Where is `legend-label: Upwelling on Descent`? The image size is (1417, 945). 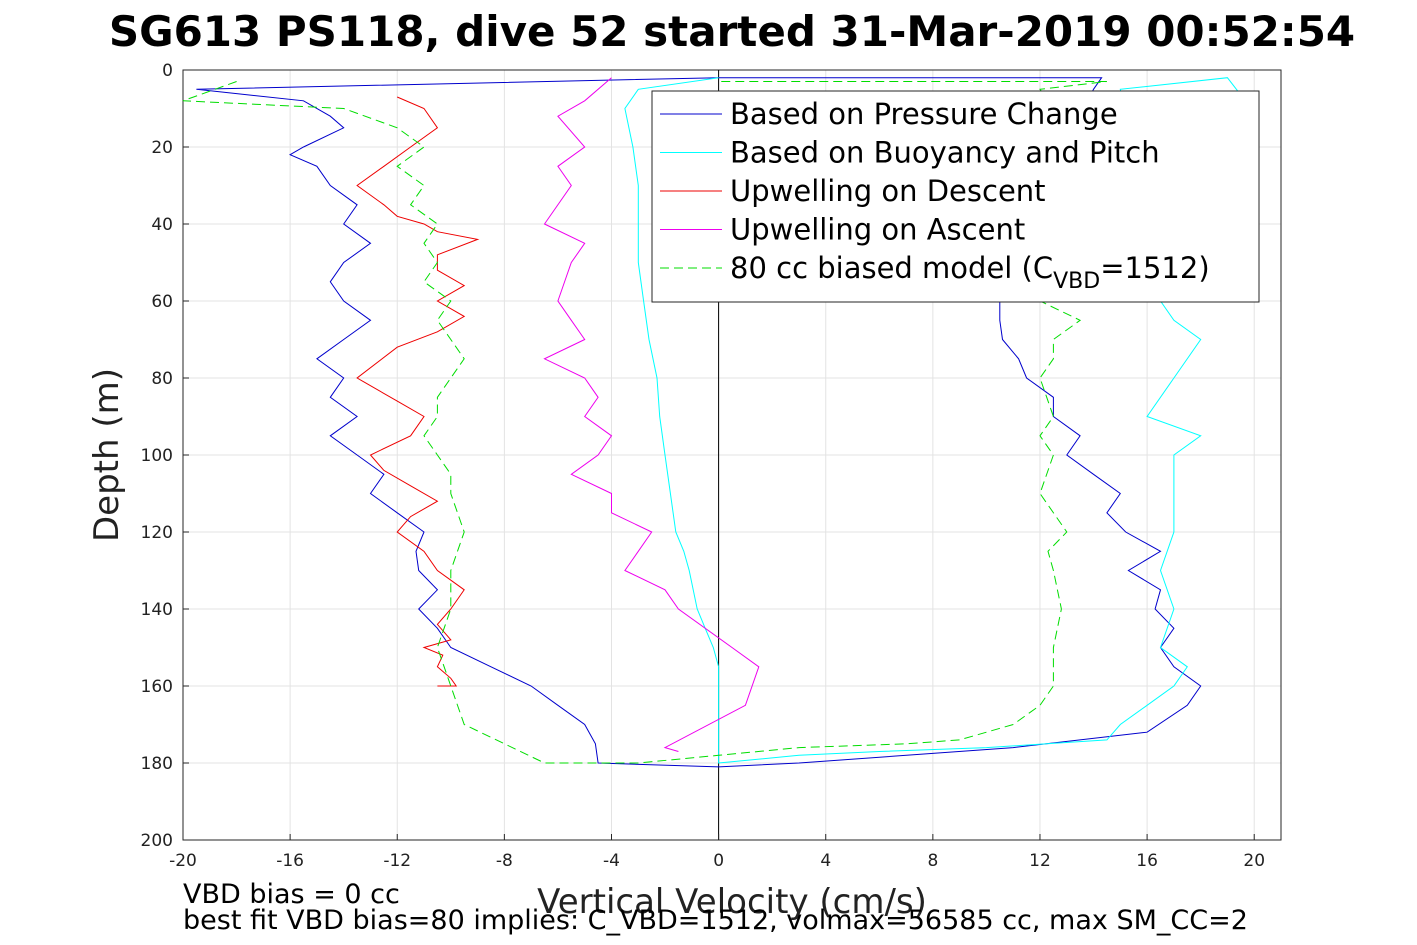 legend-label: Upwelling on Descent is located at coordinates (888, 191).